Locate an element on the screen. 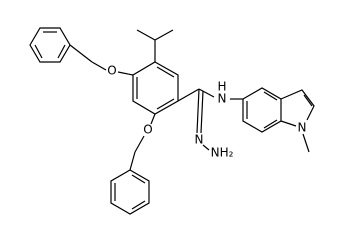 The height and width of the screenshot is (240, 347). atom-label: H is located at coordinates (221, 87).